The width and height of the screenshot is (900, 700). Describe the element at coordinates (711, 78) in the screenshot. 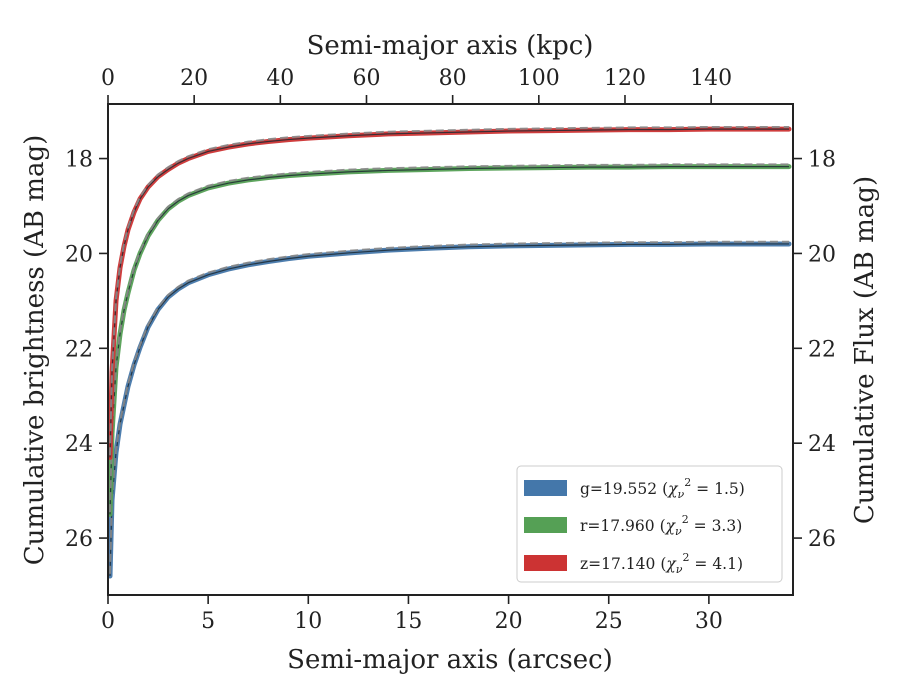

I see `x2-tick-label: 140` at that location.